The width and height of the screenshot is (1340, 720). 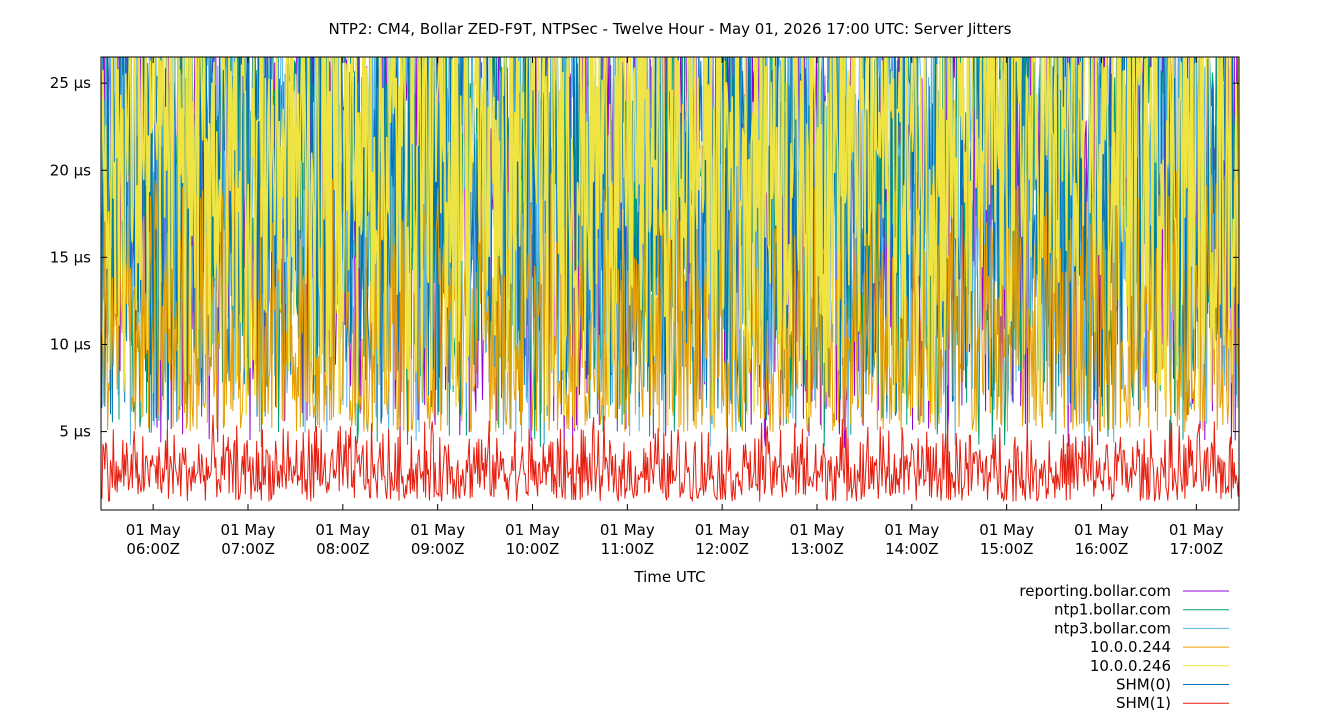 I want to click on x-tick-label-time: 16:00Z, so click(x=1102, y=549).